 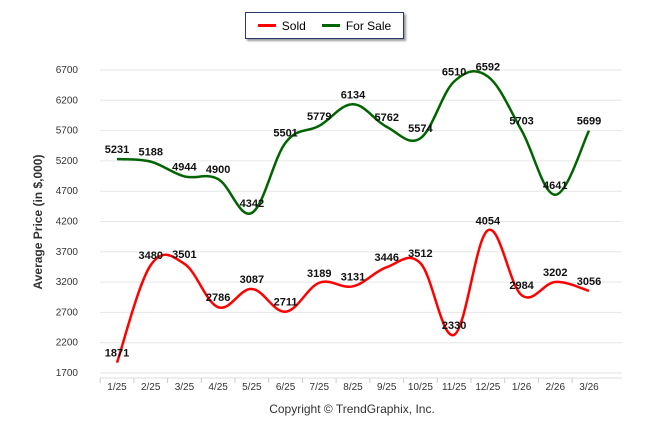 What do you see at coordinates (252, 387) in the screenshot?
I see `x-tick-label: 5/25` at bounding box center [252, 387].